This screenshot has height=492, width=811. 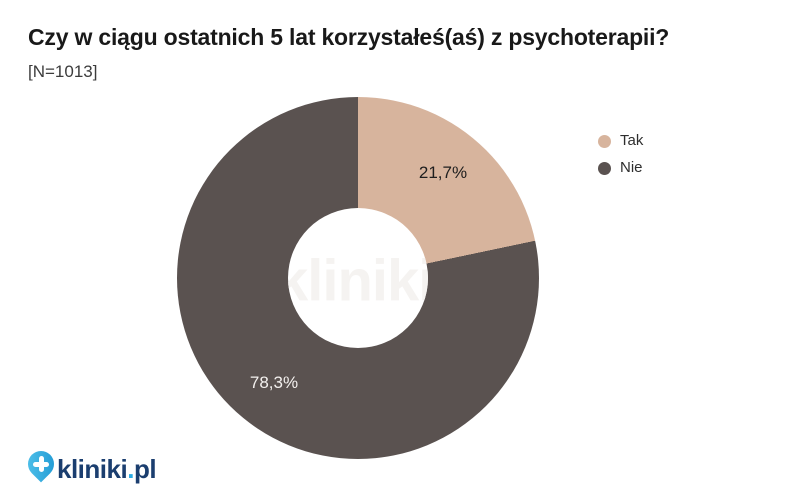 I want to click on slice-label-tak: 21,7%, so click(x=443, y=172).